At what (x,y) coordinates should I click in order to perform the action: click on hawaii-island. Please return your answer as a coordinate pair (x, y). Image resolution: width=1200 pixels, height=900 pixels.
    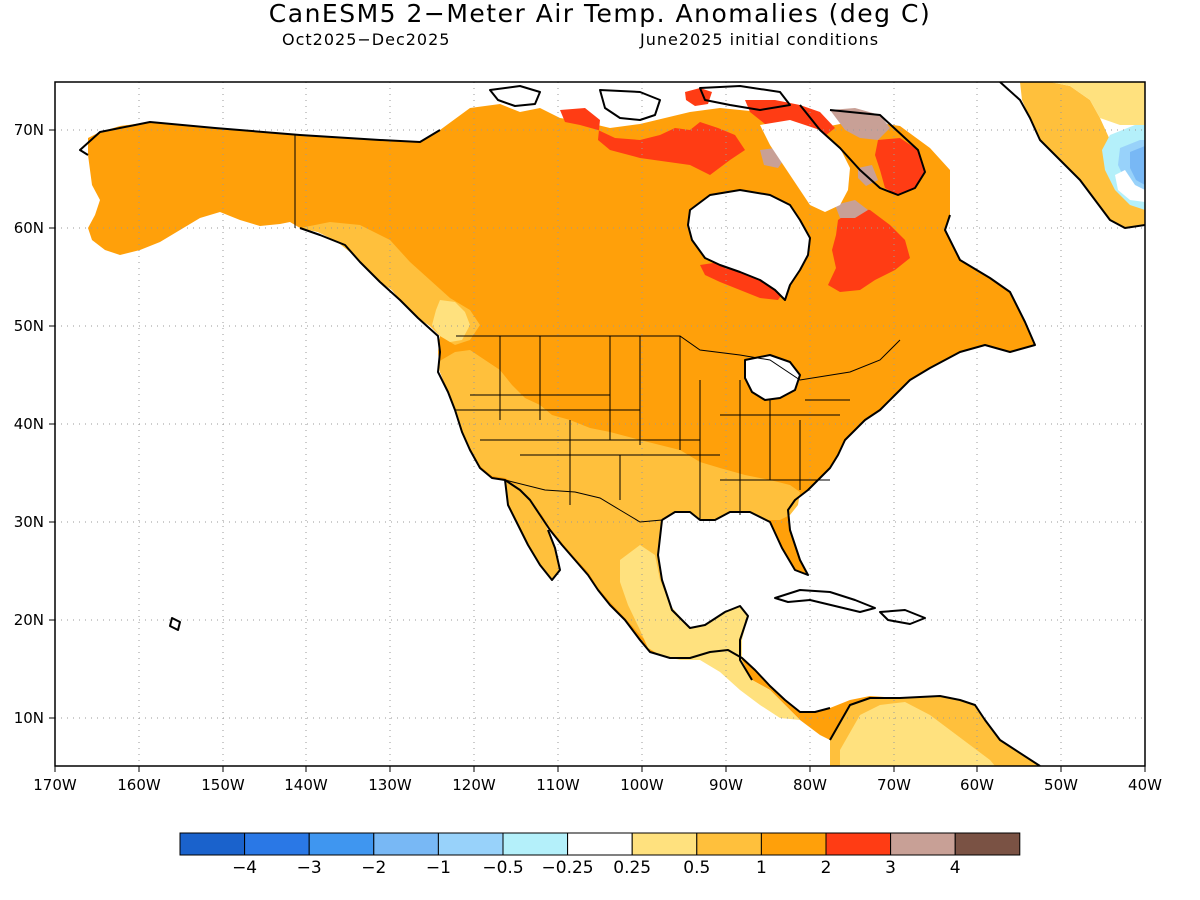
    Looking at the image, I should click on (175, 624).